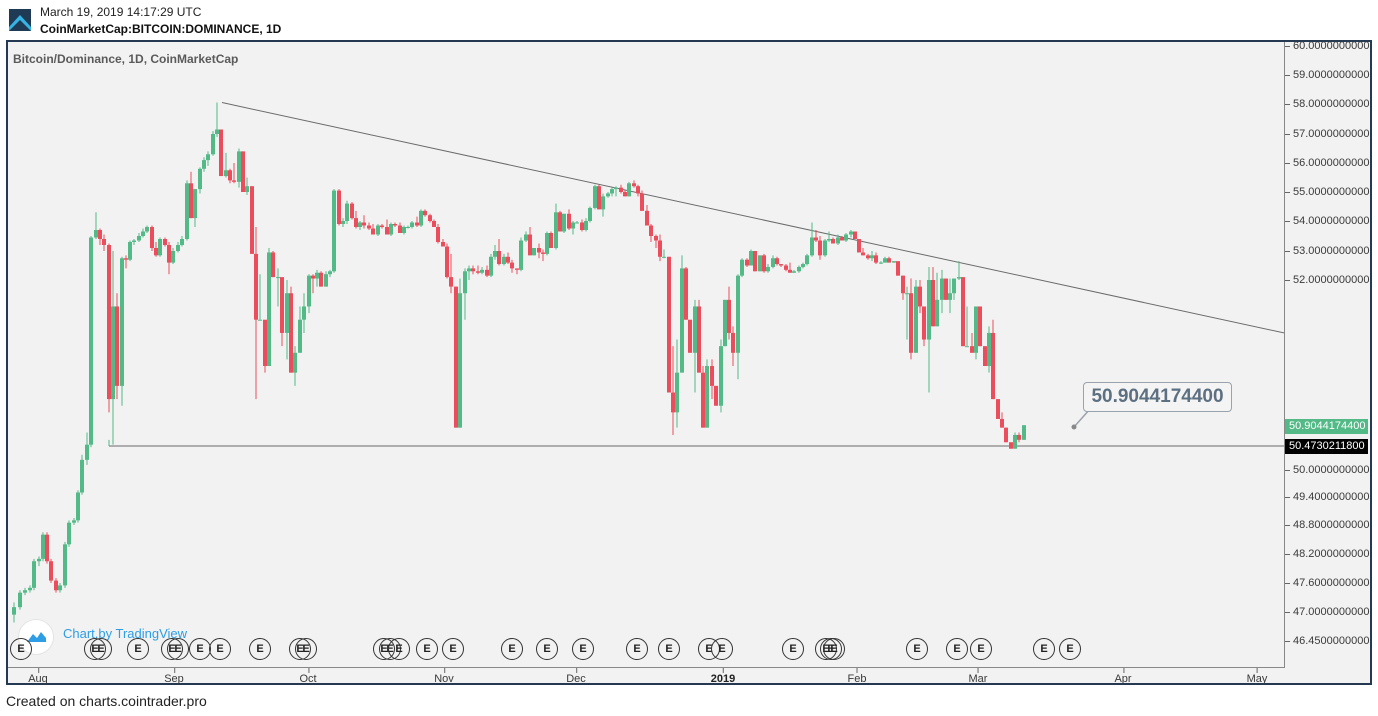 This screenshot has width=1378, height=716. Describe the element at coordinates (1331, 554) in the screenshot. I see `y-tick-label: 48.2000000000` at that location.